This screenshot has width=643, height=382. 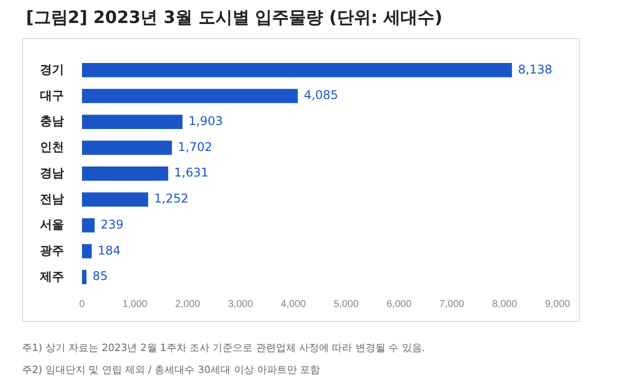 I want to click on x-tick-label: 3,000, so click(x=241, y=304).